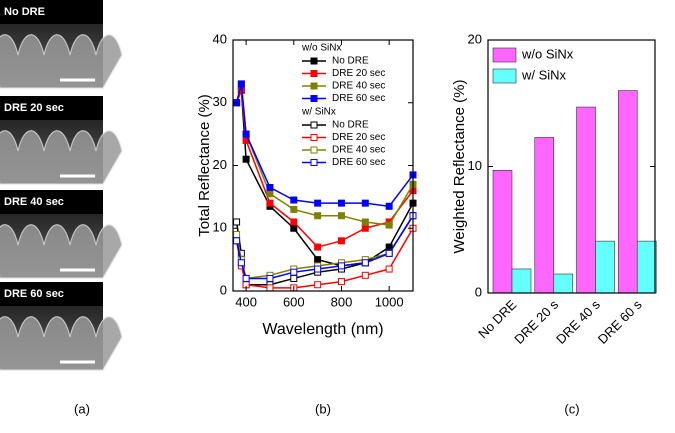 The image size is (675, 433). Describe the element at coordinates (389, 301) in the screenshot. I see `x-tick-label: 1000` at that location.